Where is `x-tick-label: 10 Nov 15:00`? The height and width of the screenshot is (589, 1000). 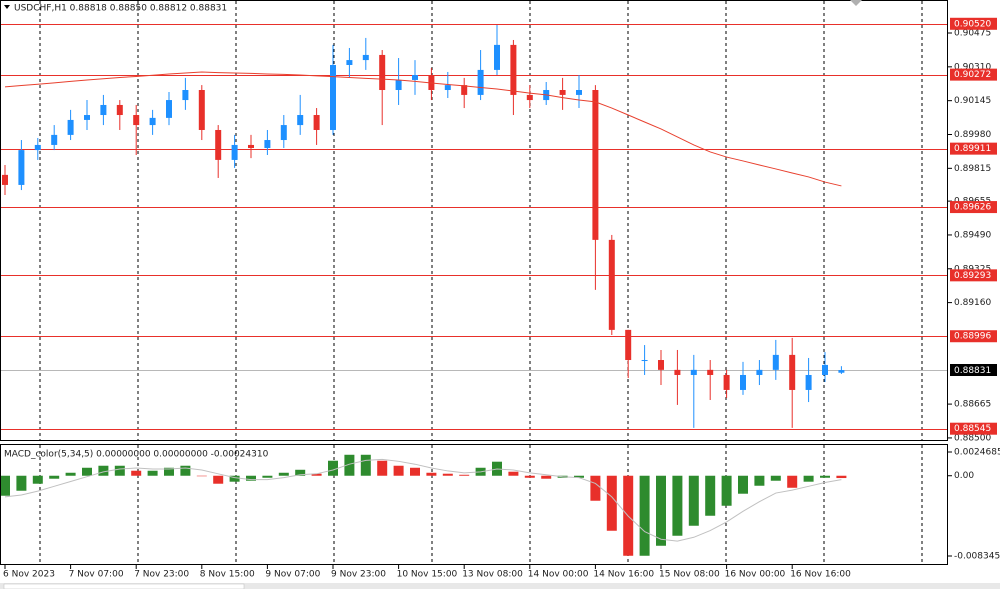 x-tick-label: 10 Nov 15:00 is located at coordinates (427, 575).